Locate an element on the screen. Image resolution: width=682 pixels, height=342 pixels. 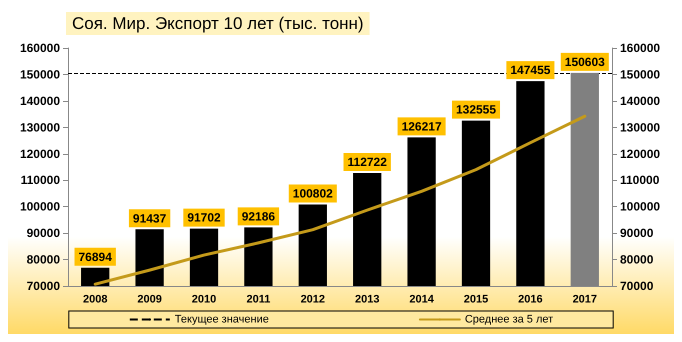
data-label: 76894 is located at coordinates (95, 257).